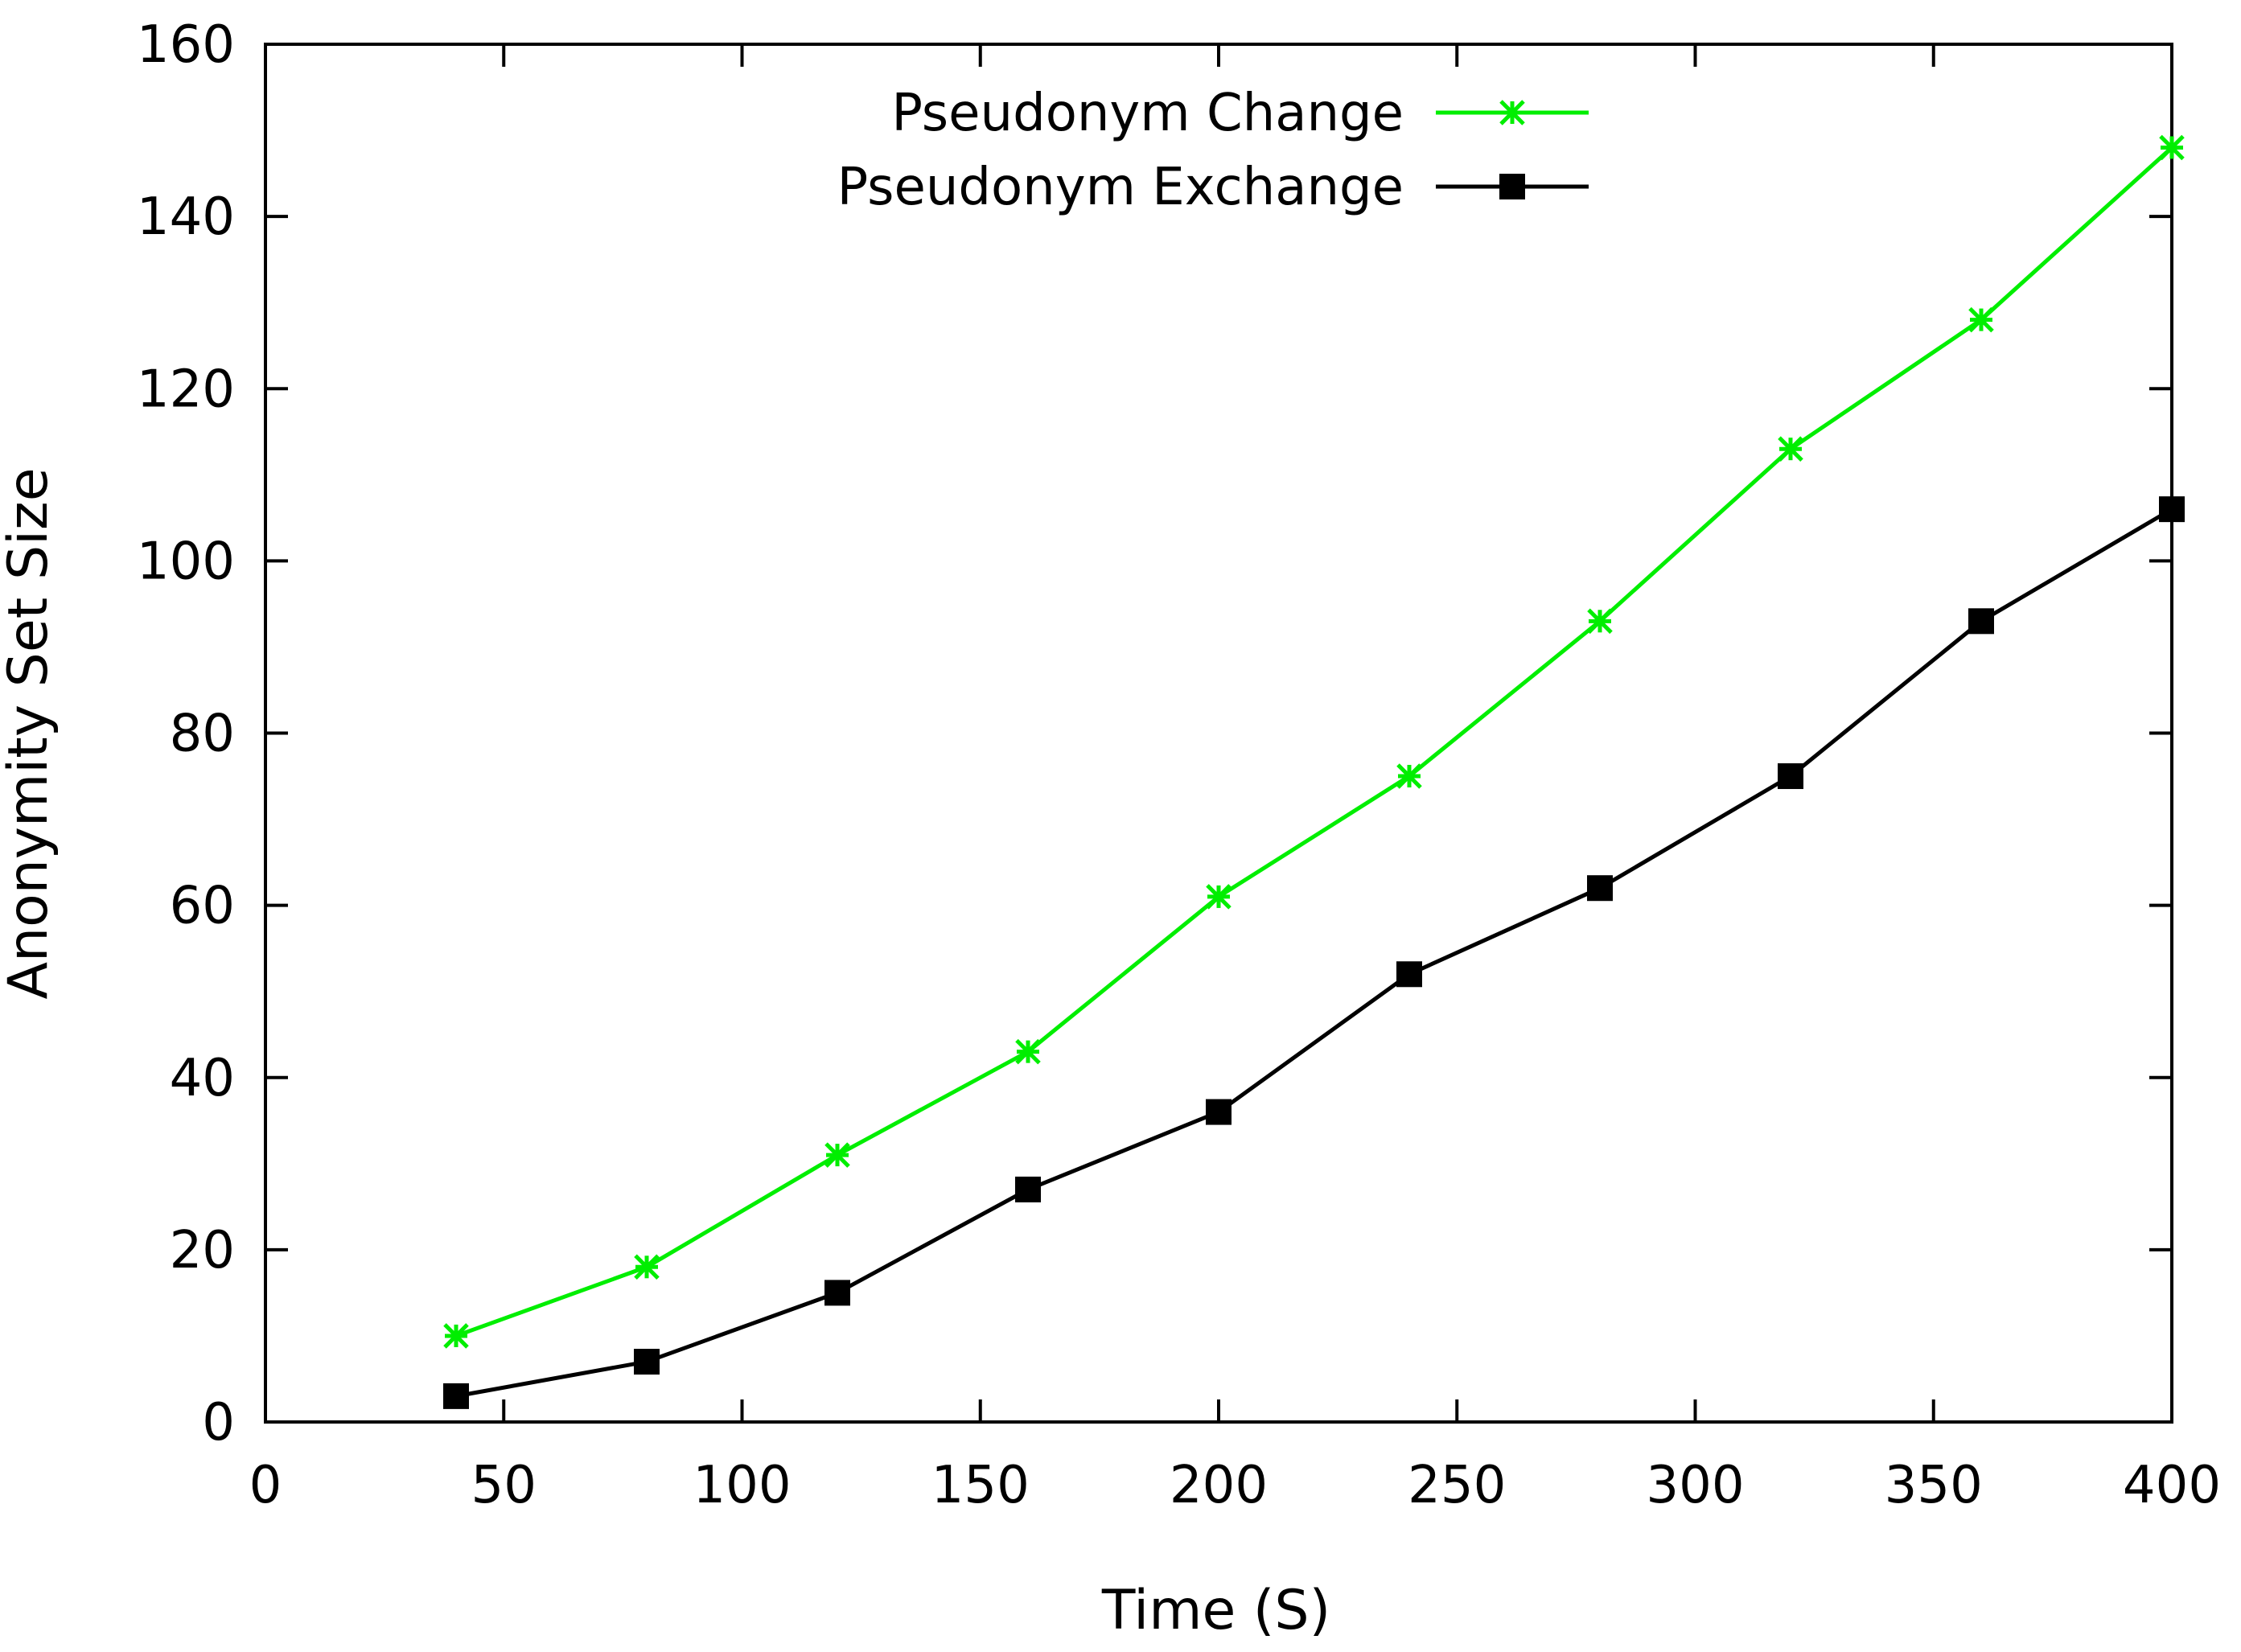 Image resolution: width=2241 pixels, height=1652 pixels. Describe the element at coordinates (186, 217) in the screenshot. I see `y-tick-label: 140` at that location.